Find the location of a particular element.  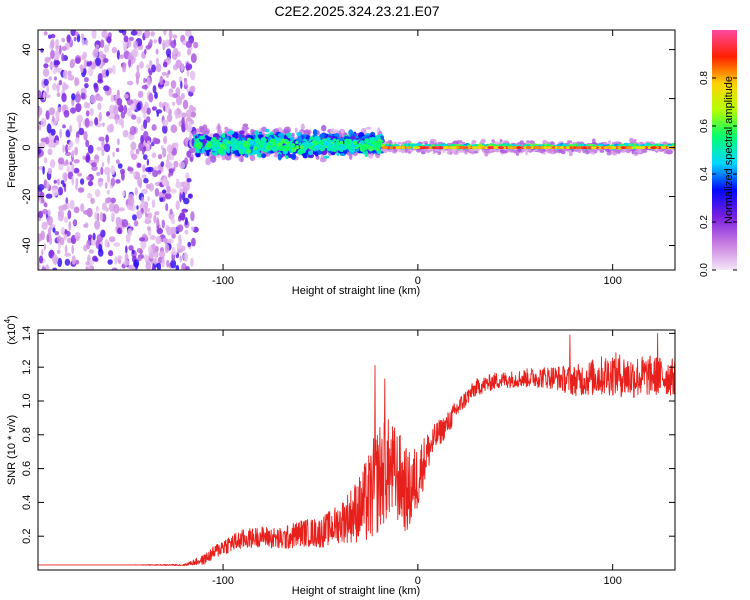

snr-y-tick-label: 0.2 is located at coordinates (27, 536).